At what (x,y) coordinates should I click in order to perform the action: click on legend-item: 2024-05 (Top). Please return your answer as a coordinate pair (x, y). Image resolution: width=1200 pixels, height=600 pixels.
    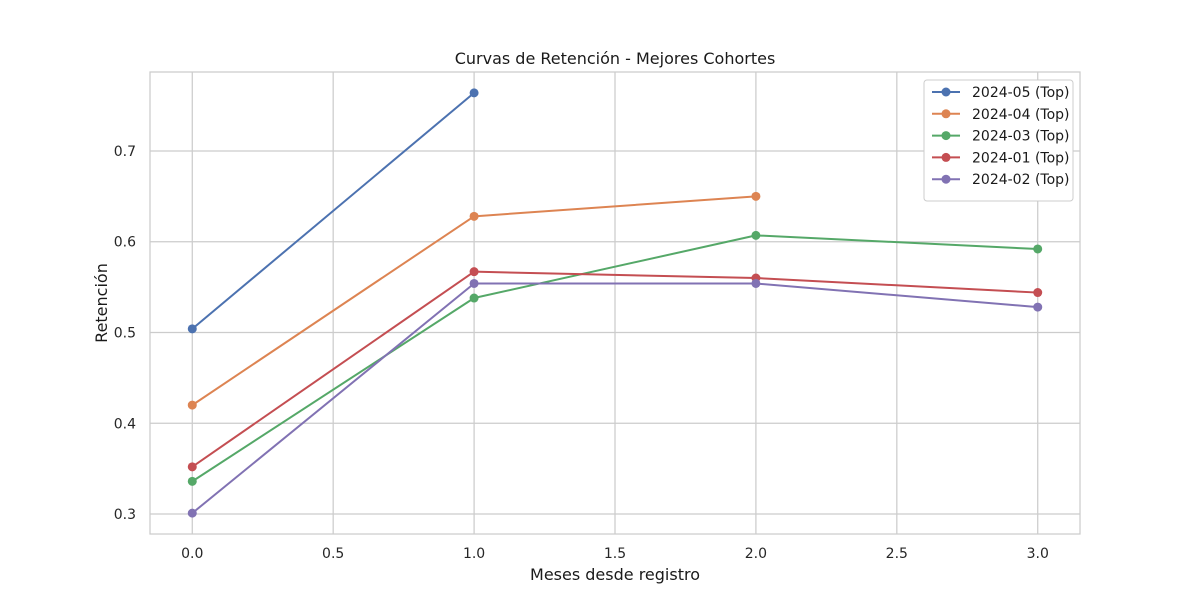
    Looking at the image, I should click on (1001, 93).